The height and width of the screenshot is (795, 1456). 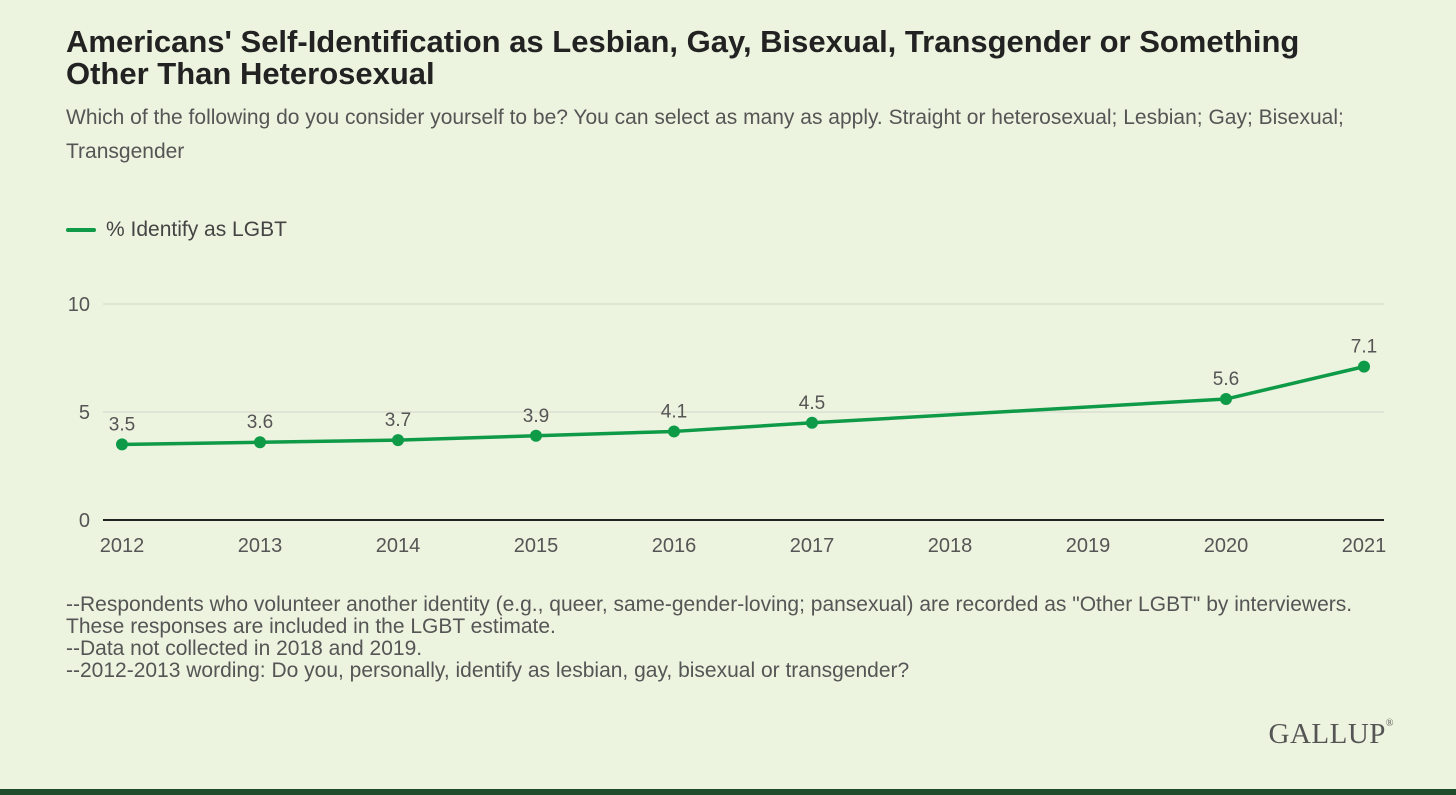 I want to click on legend-label: % Identify as LGBT, so click(x=196, y=229).